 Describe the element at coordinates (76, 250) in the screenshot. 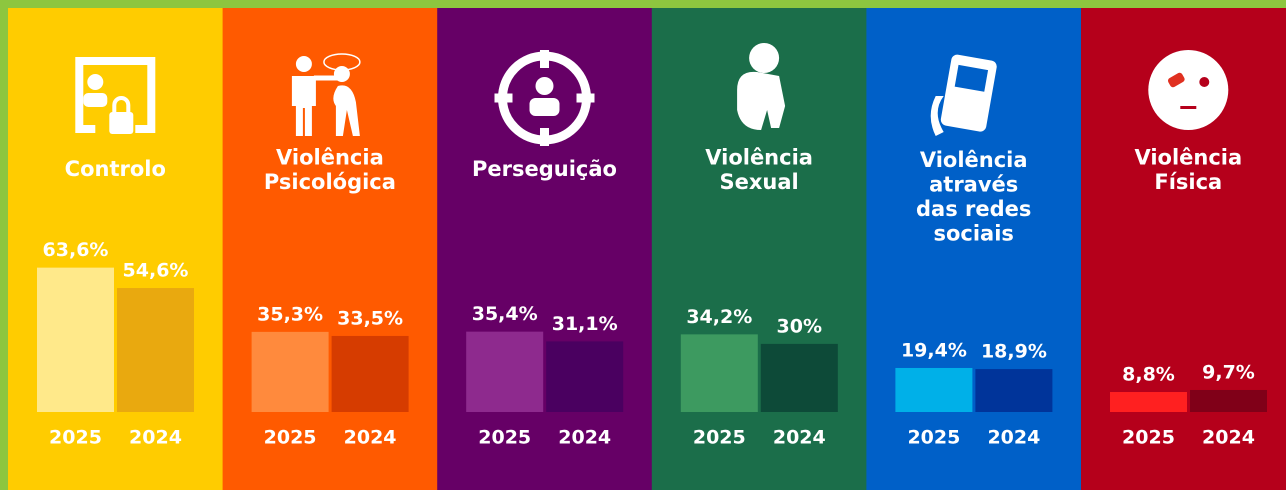

I see `value-label: 63,6%` at that location.